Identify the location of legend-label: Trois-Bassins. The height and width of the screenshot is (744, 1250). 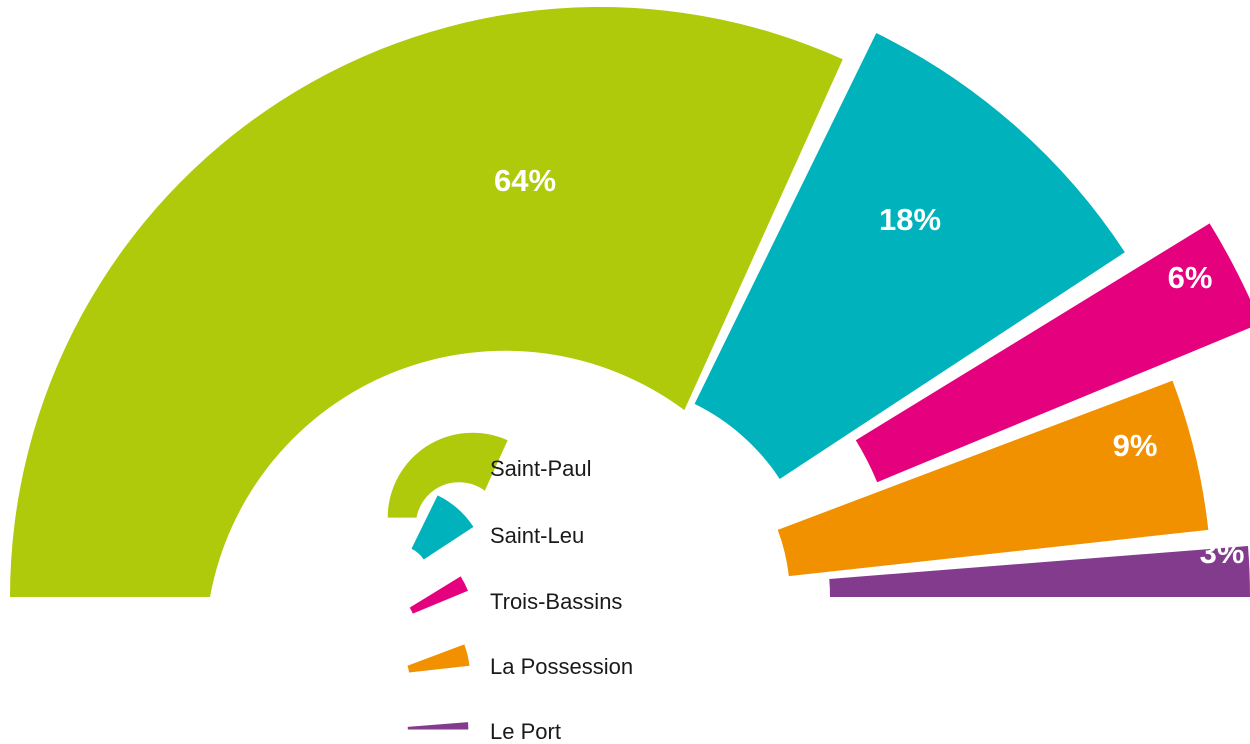
(556, 601).